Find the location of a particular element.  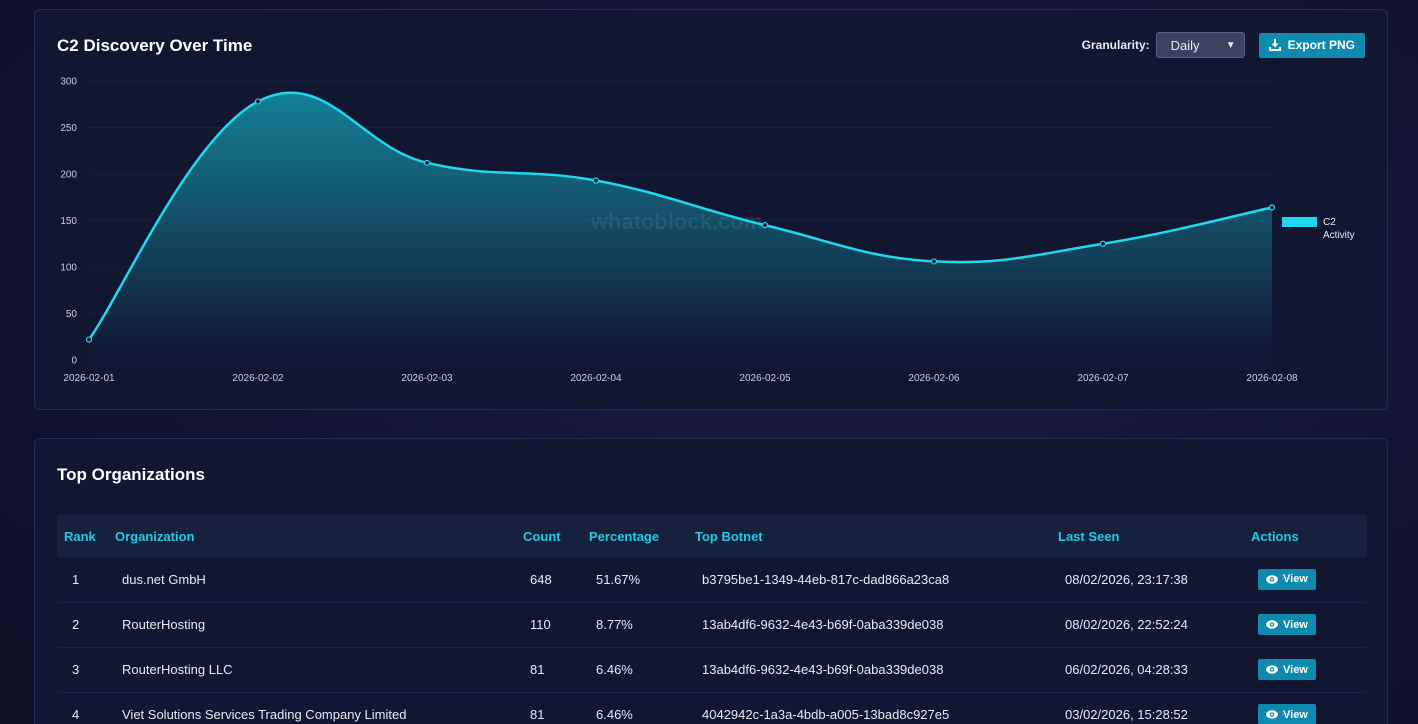

col-count: Count is located at coordinates (542, 536).